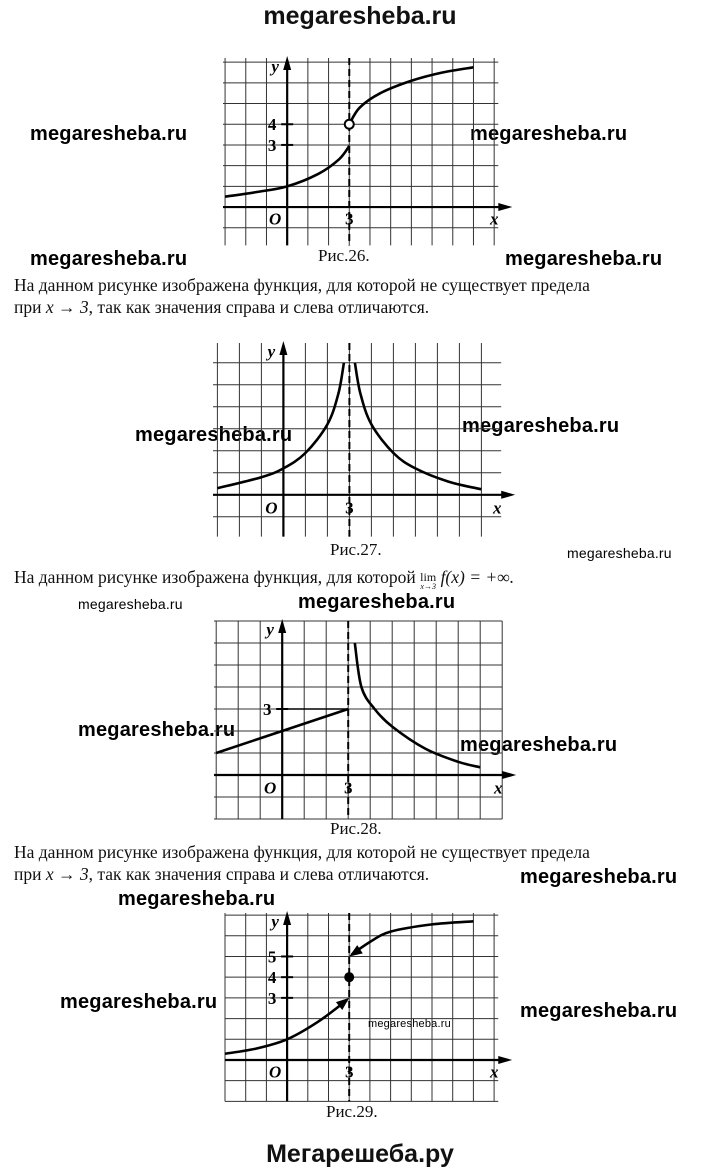  What do you see at coordinates (360, 16) in the screenshot?
I see `site-header: megaresheba.ru` at bounding box center [360, 16].